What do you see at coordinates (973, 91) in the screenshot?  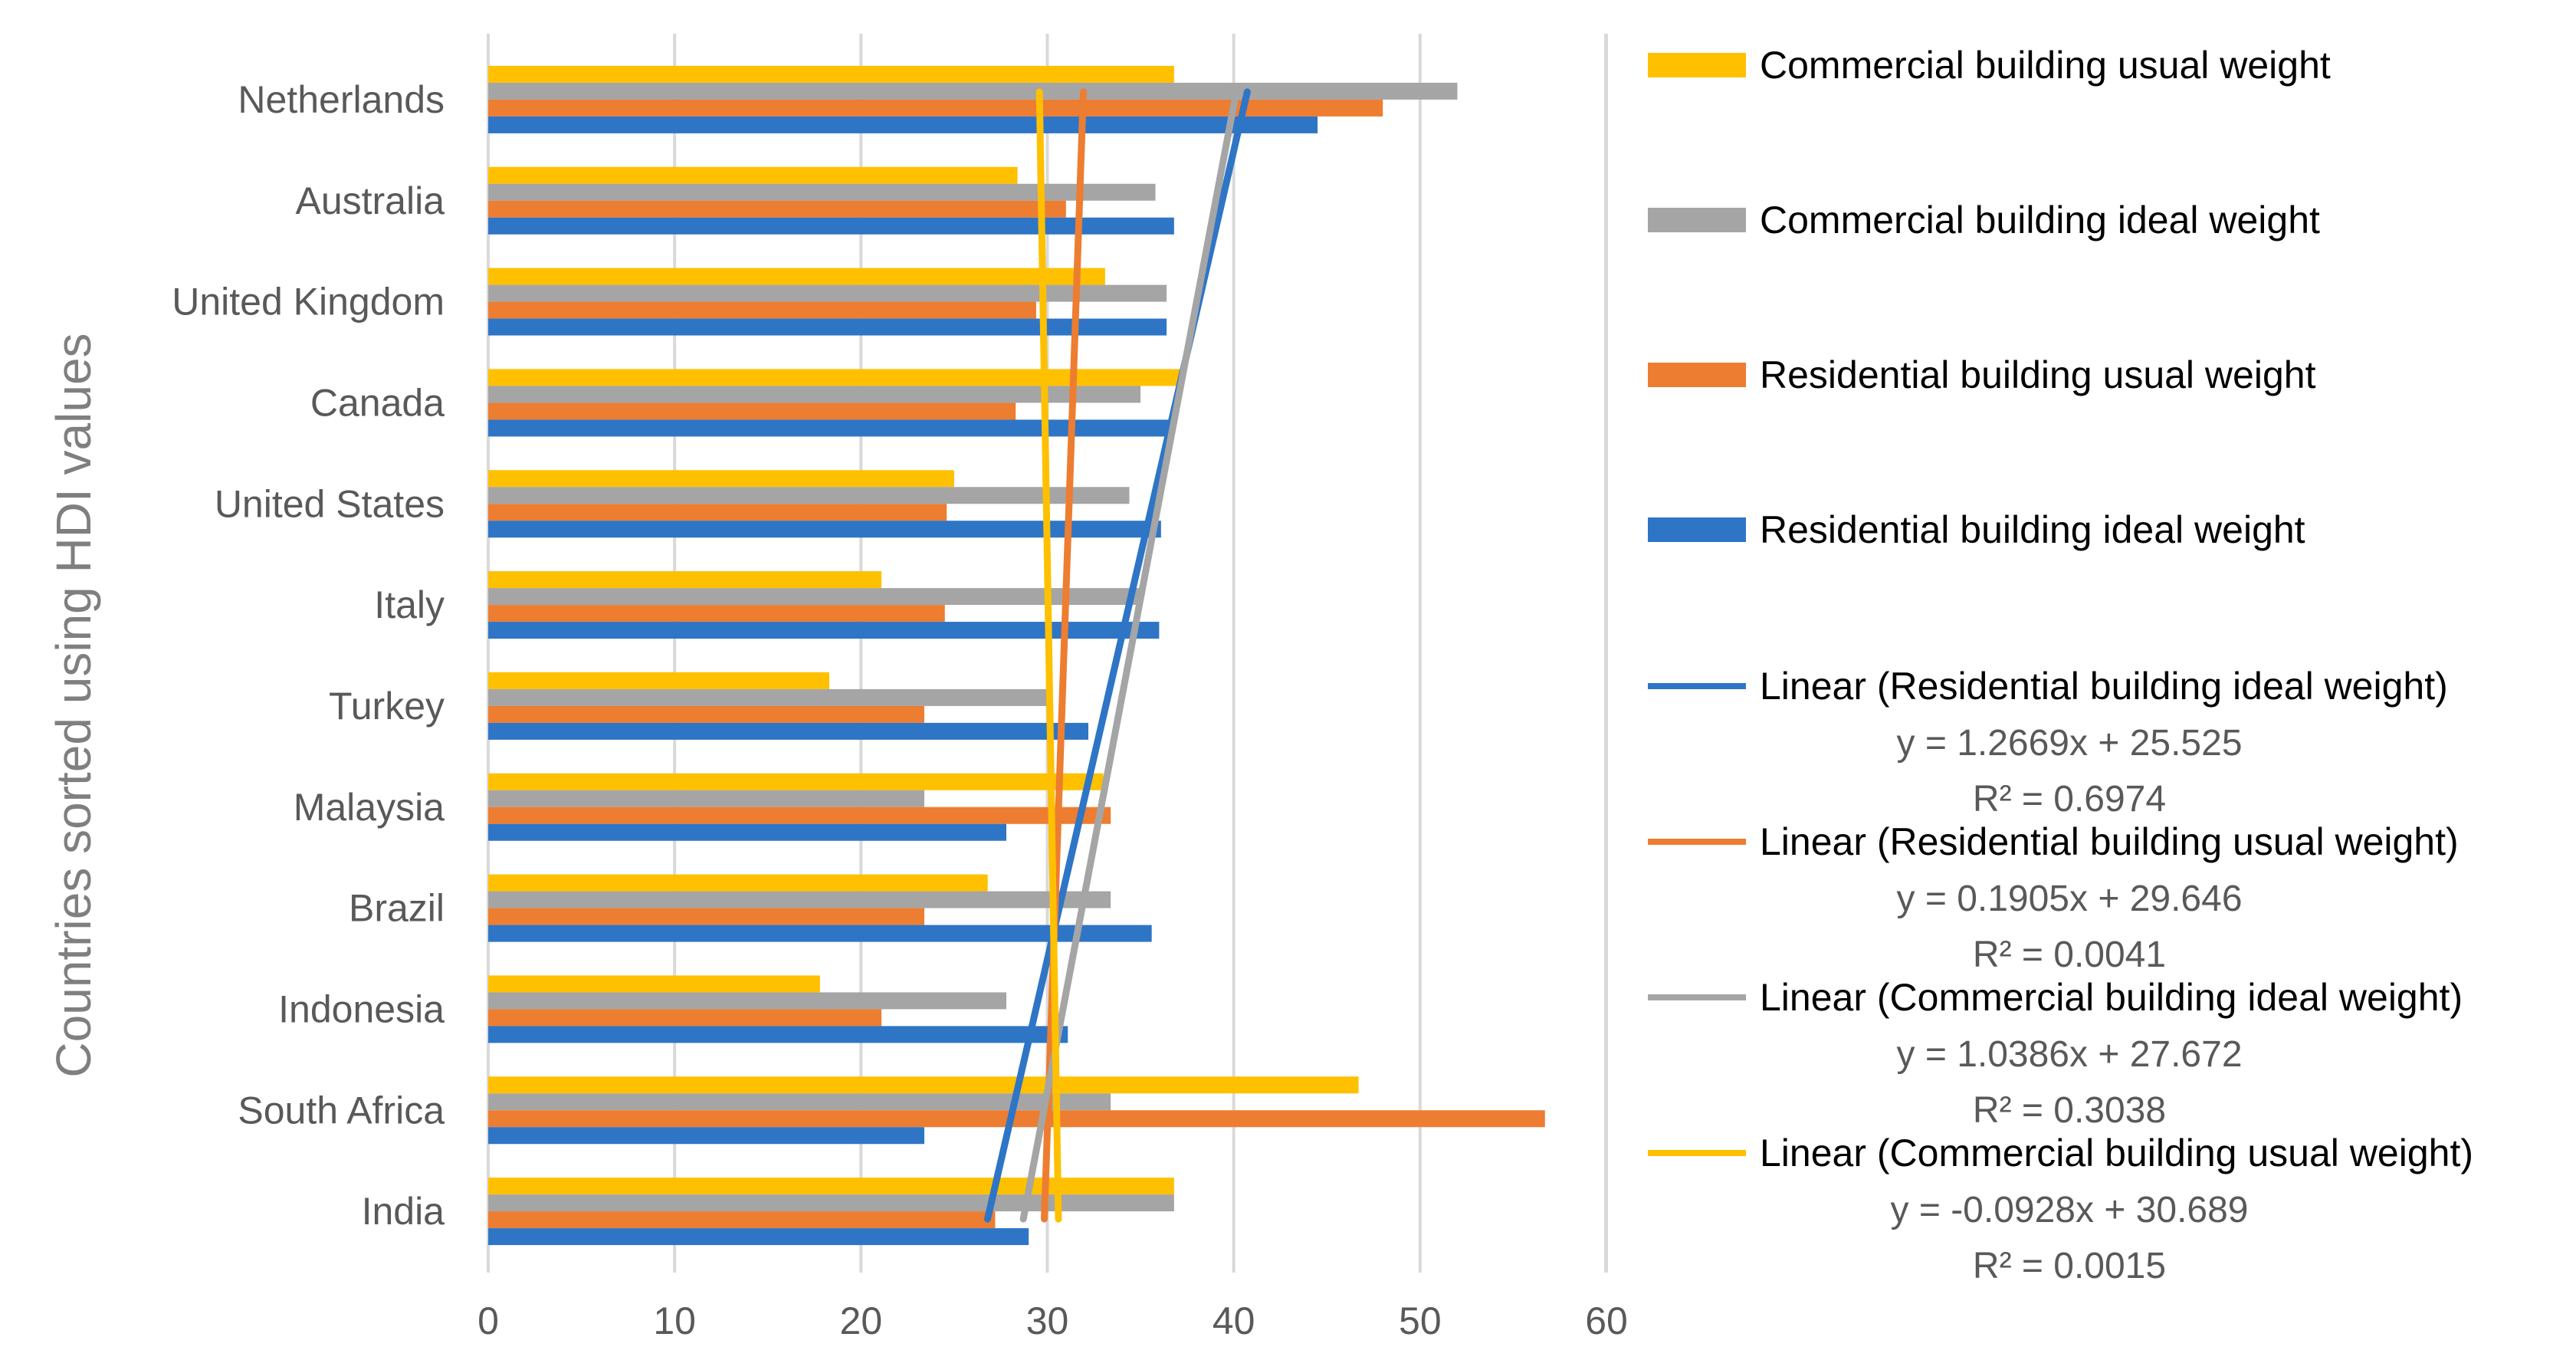 I see `bar-commercial-building-ideal-weight-netherlands` at bounding box center [973, 91].